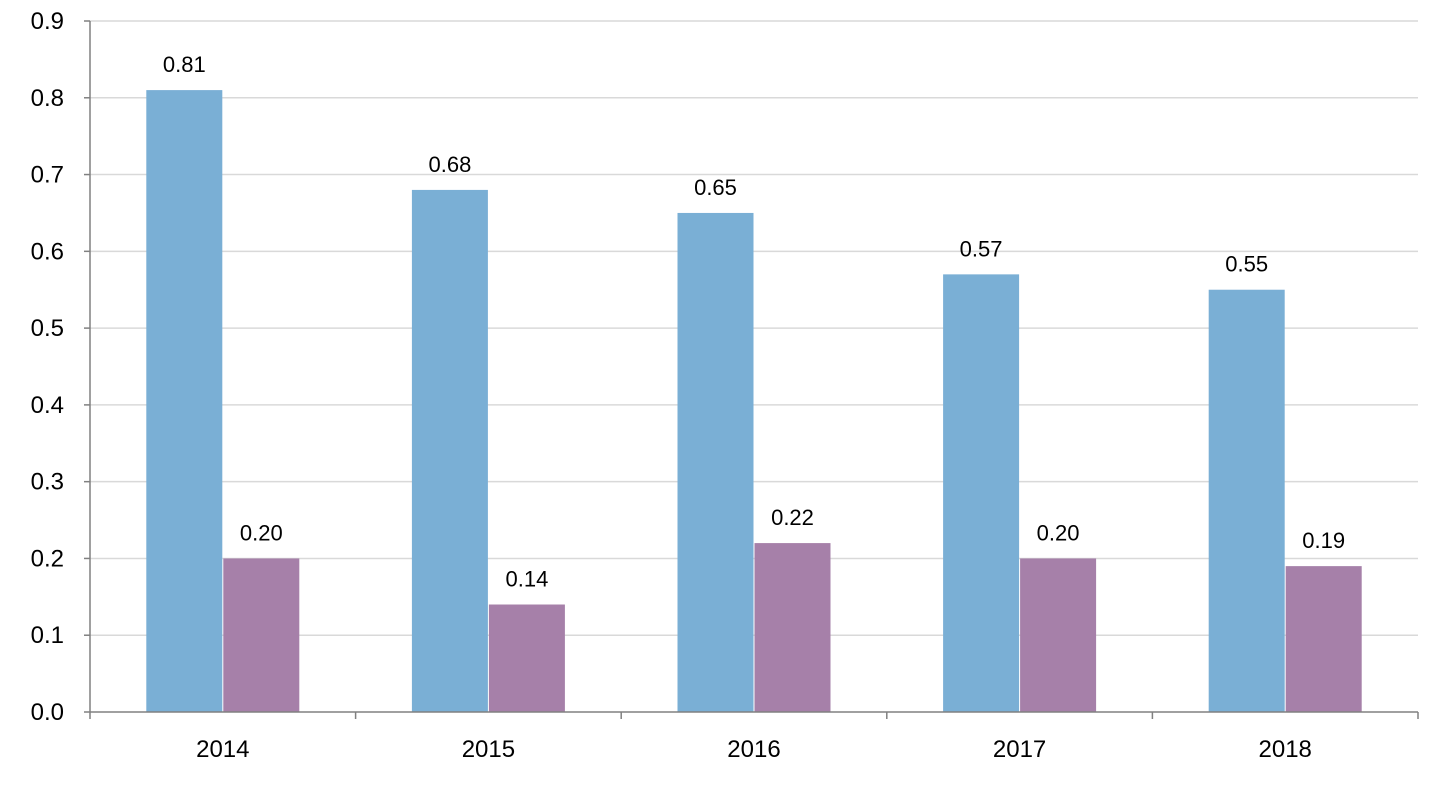 This screenshot has height=804, width=1448. What do you see at coordinates (47, 482) in the screenshot?
I see `y-tick-label: 0.3` at bounding box center [47, 482].